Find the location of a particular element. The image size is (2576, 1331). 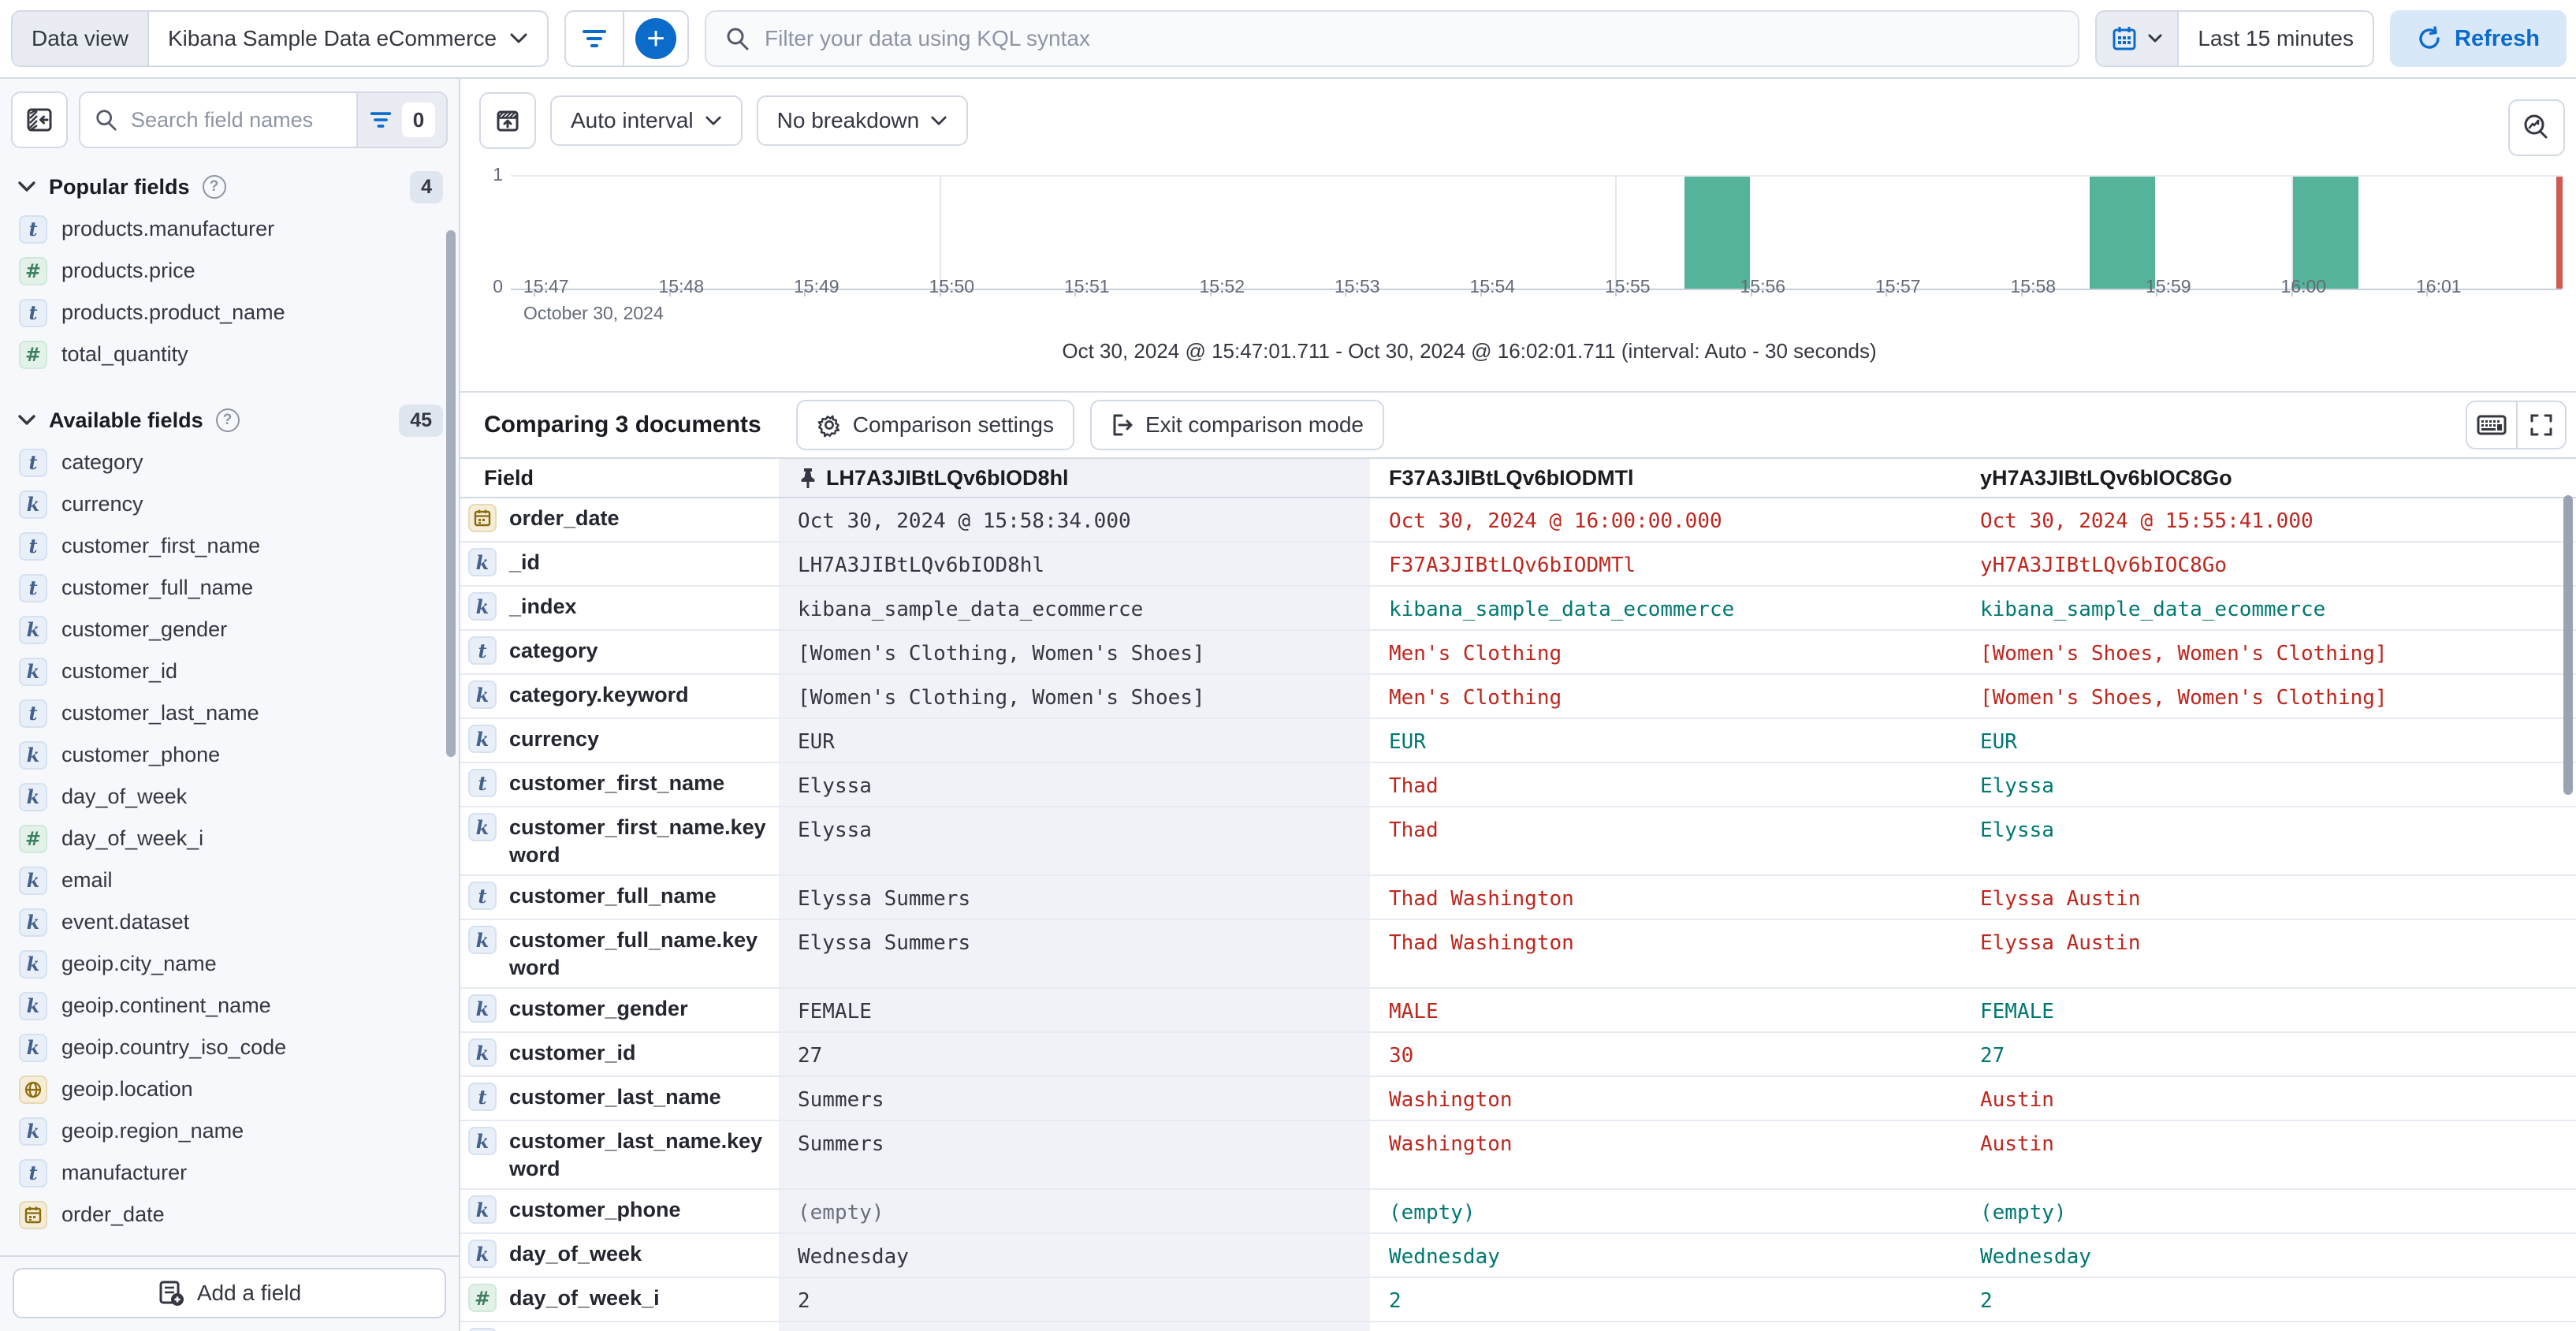

time-range-value: Last 15 minutes is located at coordinates (2276, 38).